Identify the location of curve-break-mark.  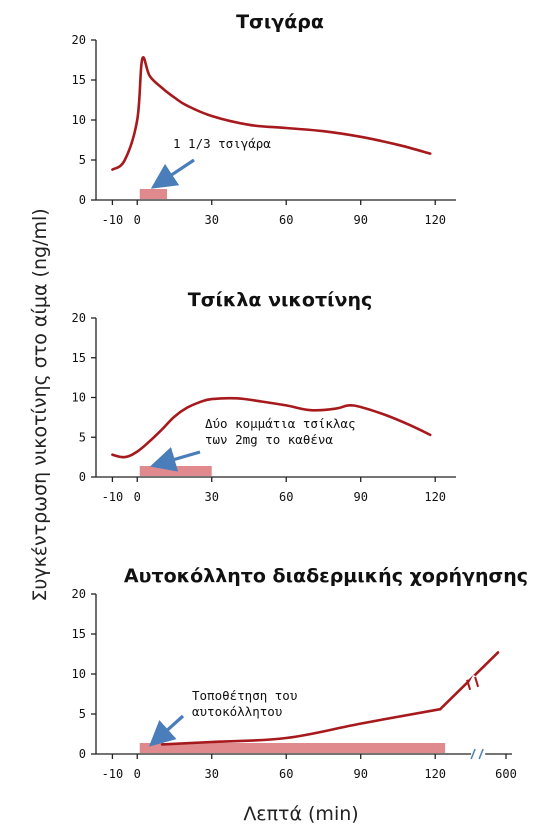
(473, 683).